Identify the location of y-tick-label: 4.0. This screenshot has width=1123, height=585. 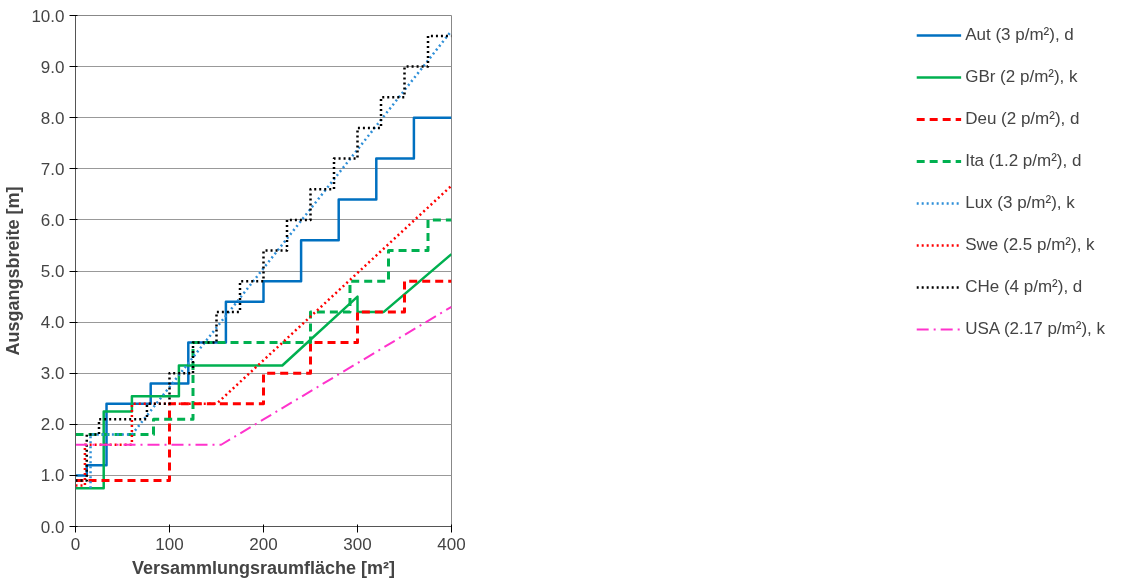
(52, 323).